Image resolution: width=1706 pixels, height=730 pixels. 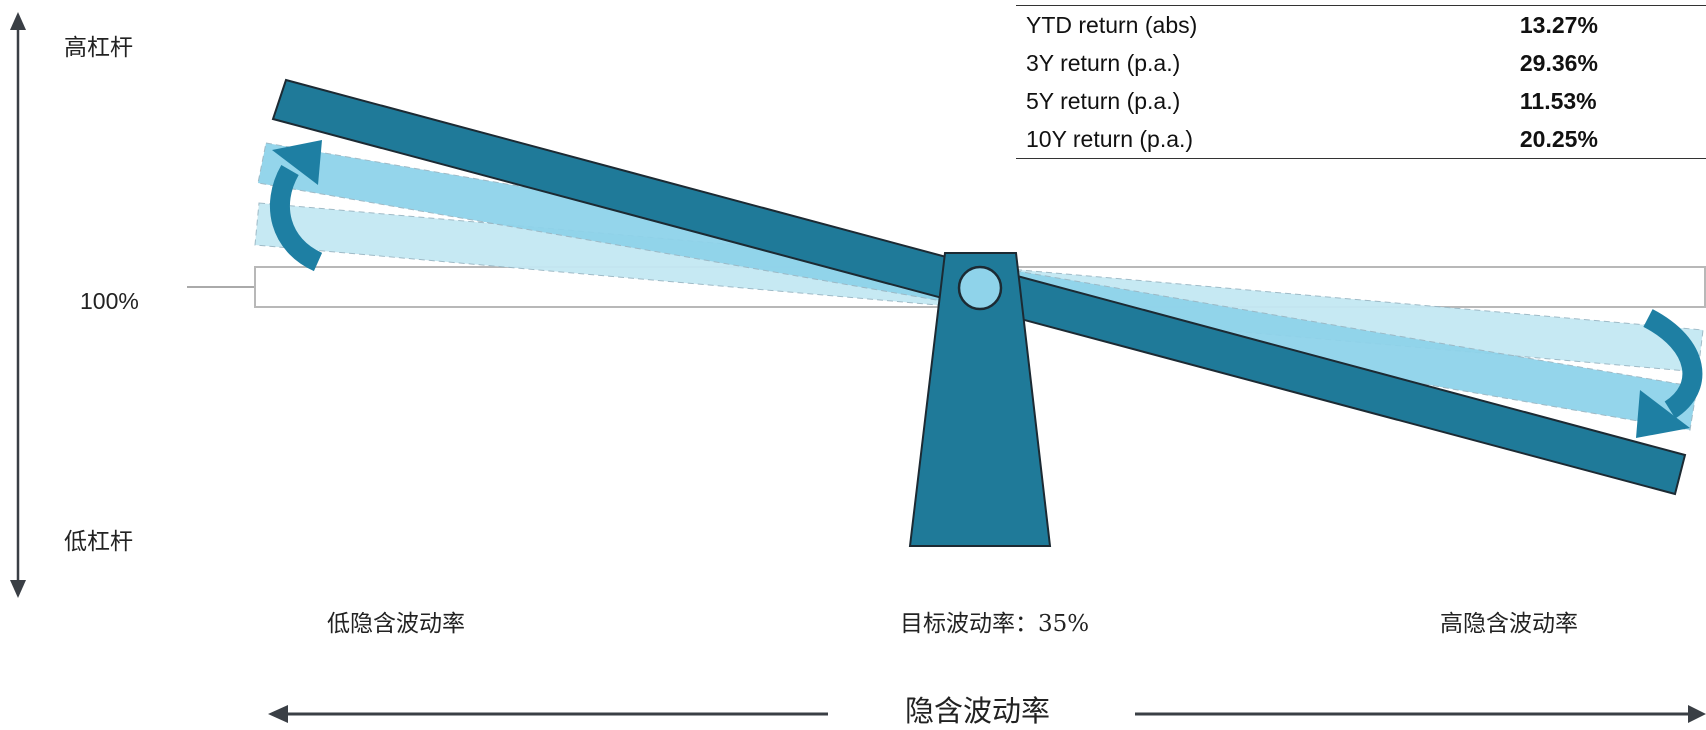 What do you see at coordinates (1103, 100) in the screenshot?
I see `return-label: 5Y return (p.a.)` at bounding box center [1103, 100].